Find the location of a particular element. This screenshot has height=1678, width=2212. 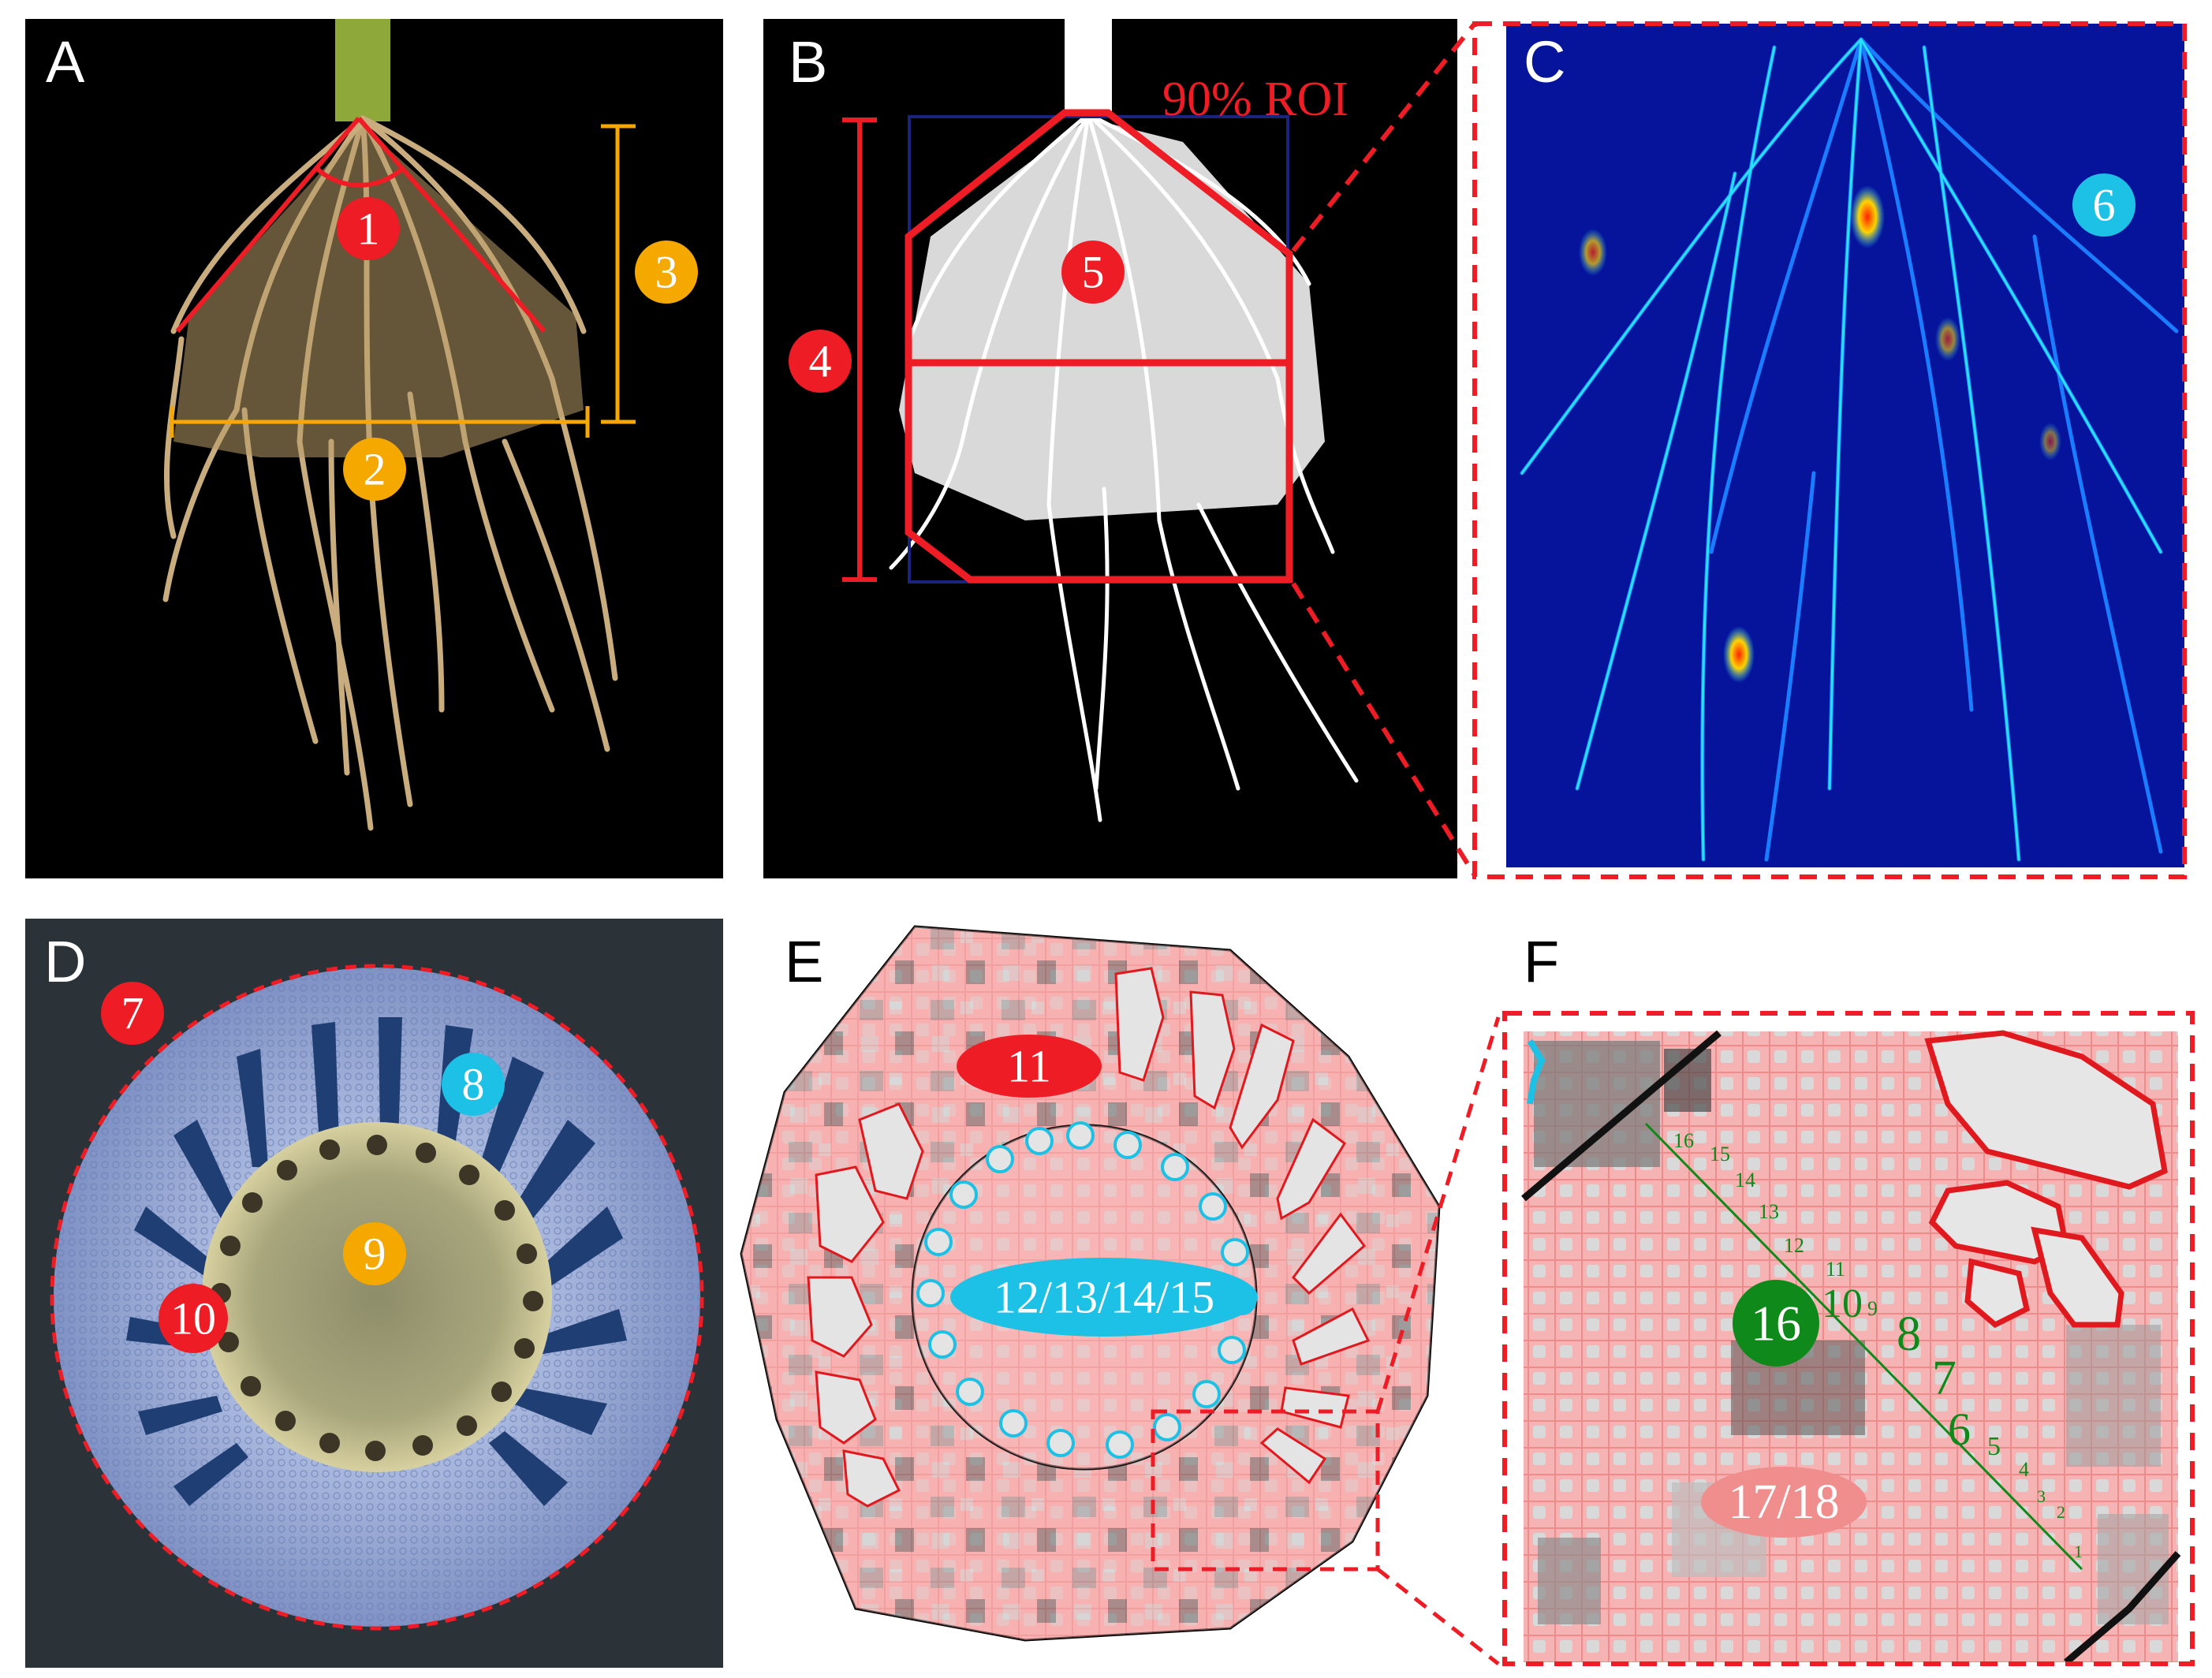

badge-7: 7 is located at coordinates (132, 1013).